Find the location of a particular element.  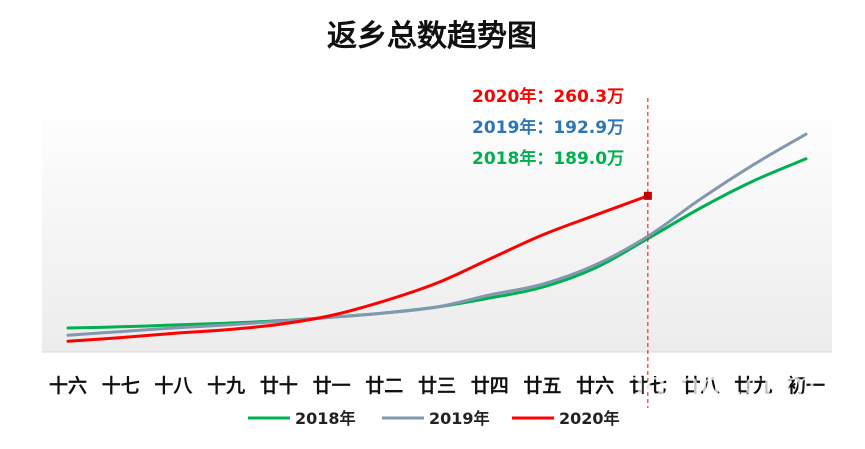

marker-point is located at coordinates (647, 195).